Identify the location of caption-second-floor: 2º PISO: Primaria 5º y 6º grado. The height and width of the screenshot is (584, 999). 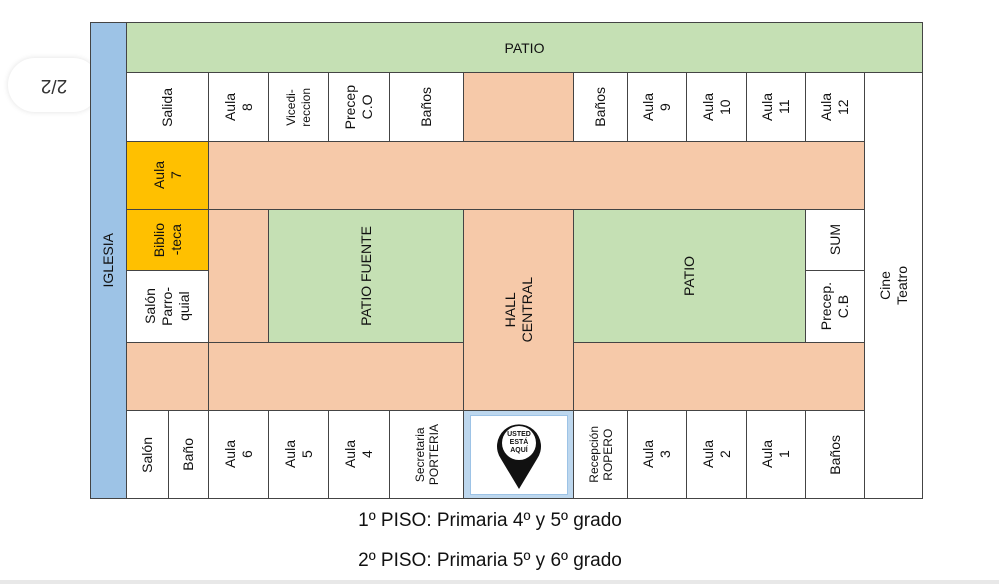
(490, 560).